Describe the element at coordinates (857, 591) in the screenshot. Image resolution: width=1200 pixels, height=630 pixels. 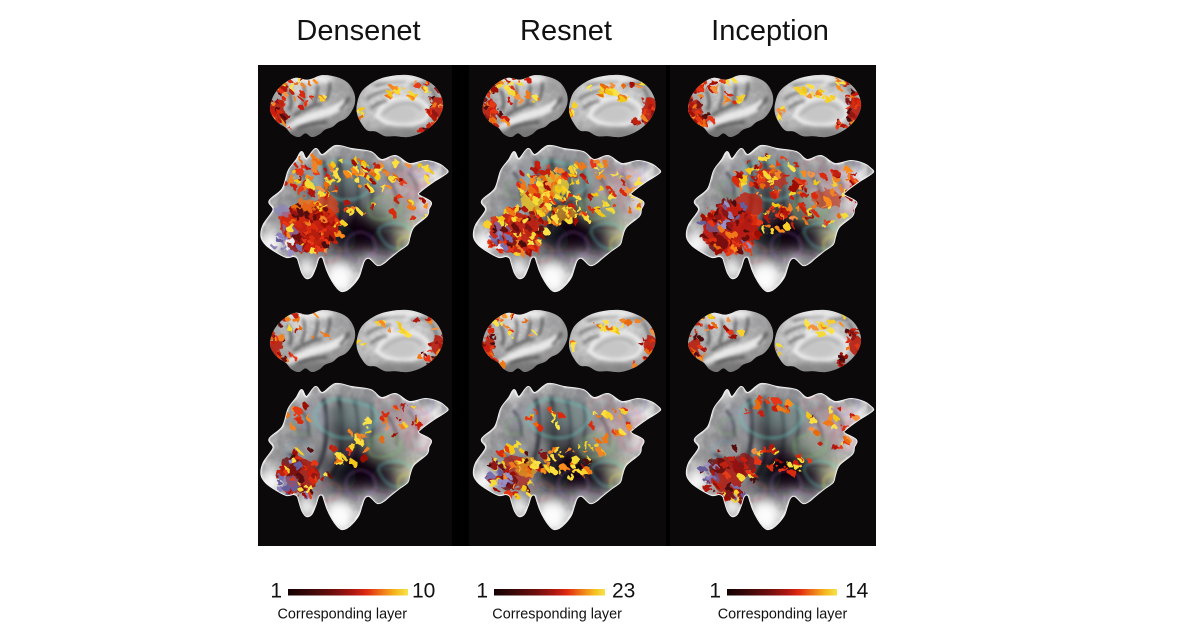
I see `svg-text: 14` at that location.